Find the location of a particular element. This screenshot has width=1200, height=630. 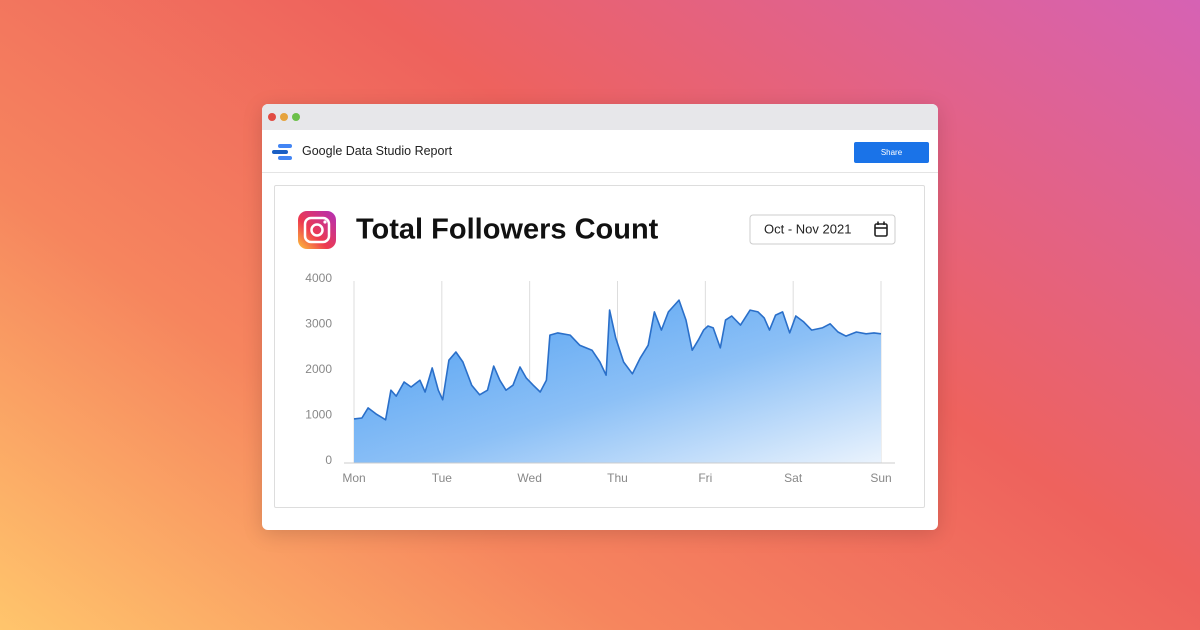

app-header: Google Data Studio Report Share is located at coordinates (600, 151).